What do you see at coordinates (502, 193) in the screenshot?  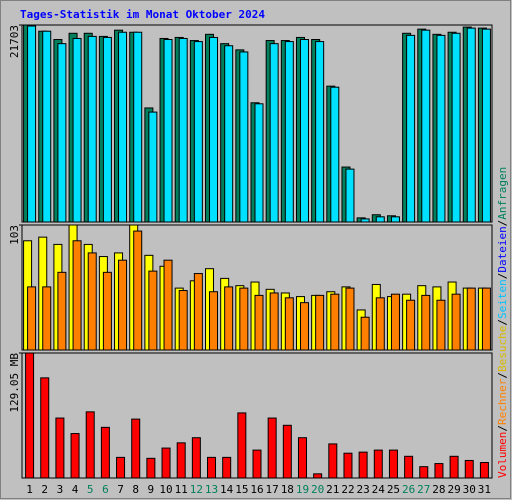 I see `legend-item: Anfragen` at bounding box center [502, 193].